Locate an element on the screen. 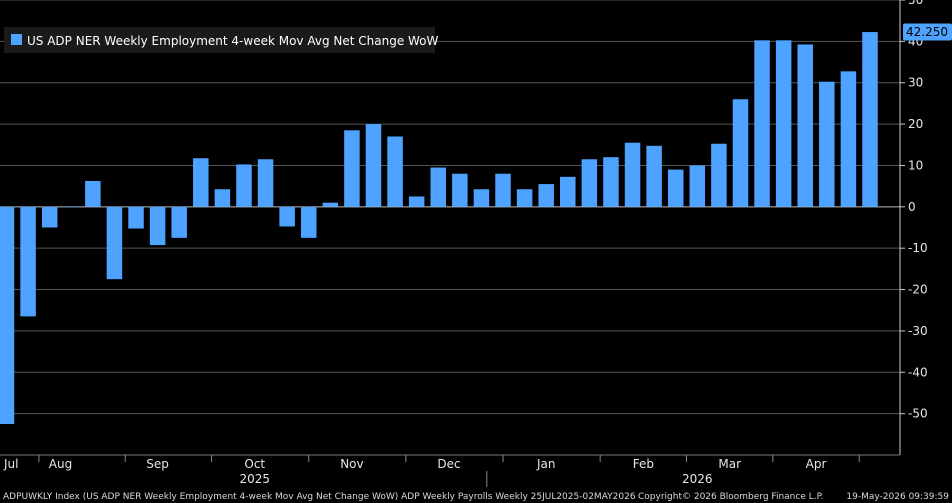 This screenshot has height=503, width=952. footer-copyright: Copyright© 2026 Bloomberg Finance L.P. is located at coordinates (730, 497).